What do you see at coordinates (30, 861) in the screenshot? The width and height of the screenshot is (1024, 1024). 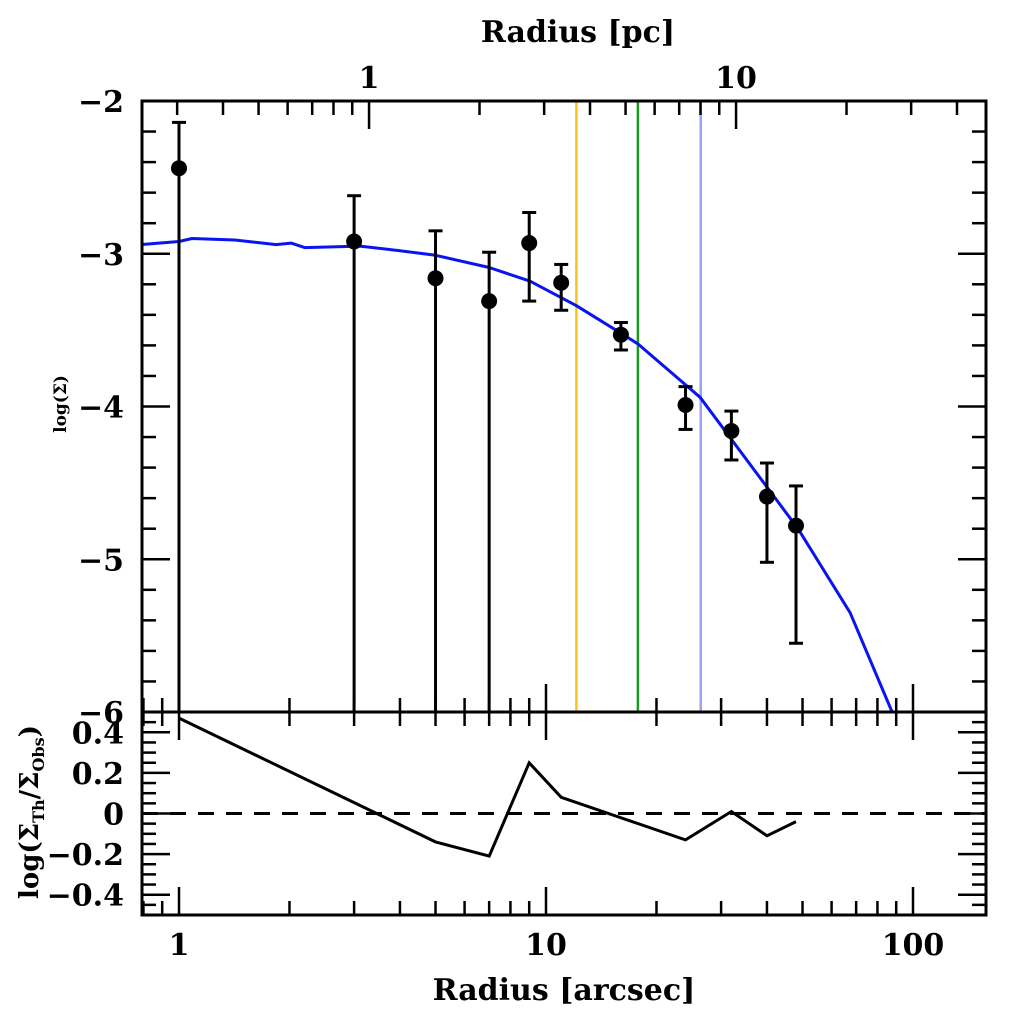 I see `res-title-prefix: log(Σ` at bounding box center [30, 861].